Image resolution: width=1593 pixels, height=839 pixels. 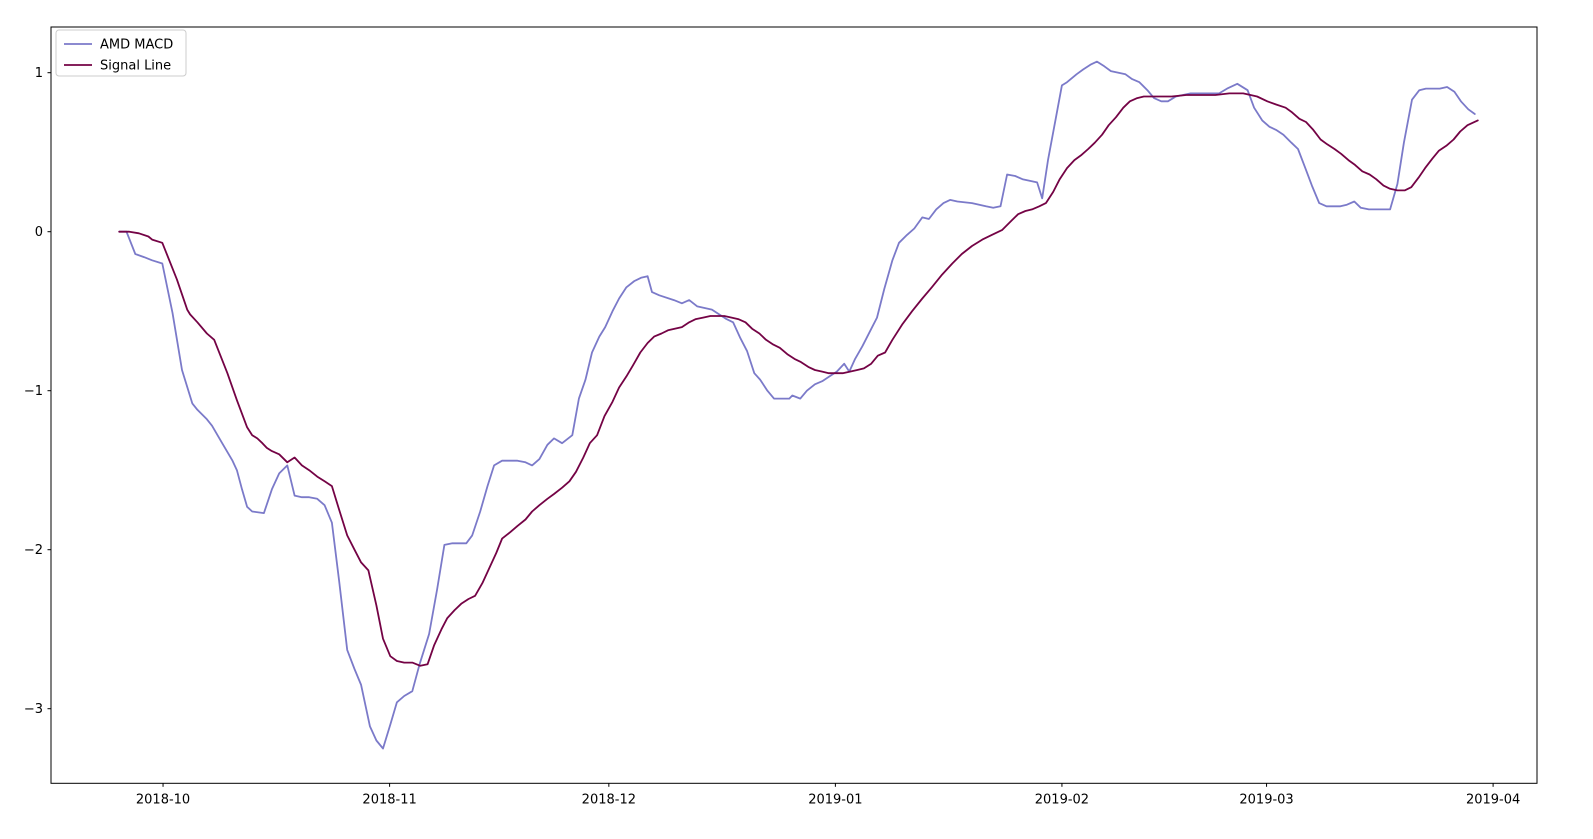 I want to click on y-tick-label: 0, so click(x=39, y=232).